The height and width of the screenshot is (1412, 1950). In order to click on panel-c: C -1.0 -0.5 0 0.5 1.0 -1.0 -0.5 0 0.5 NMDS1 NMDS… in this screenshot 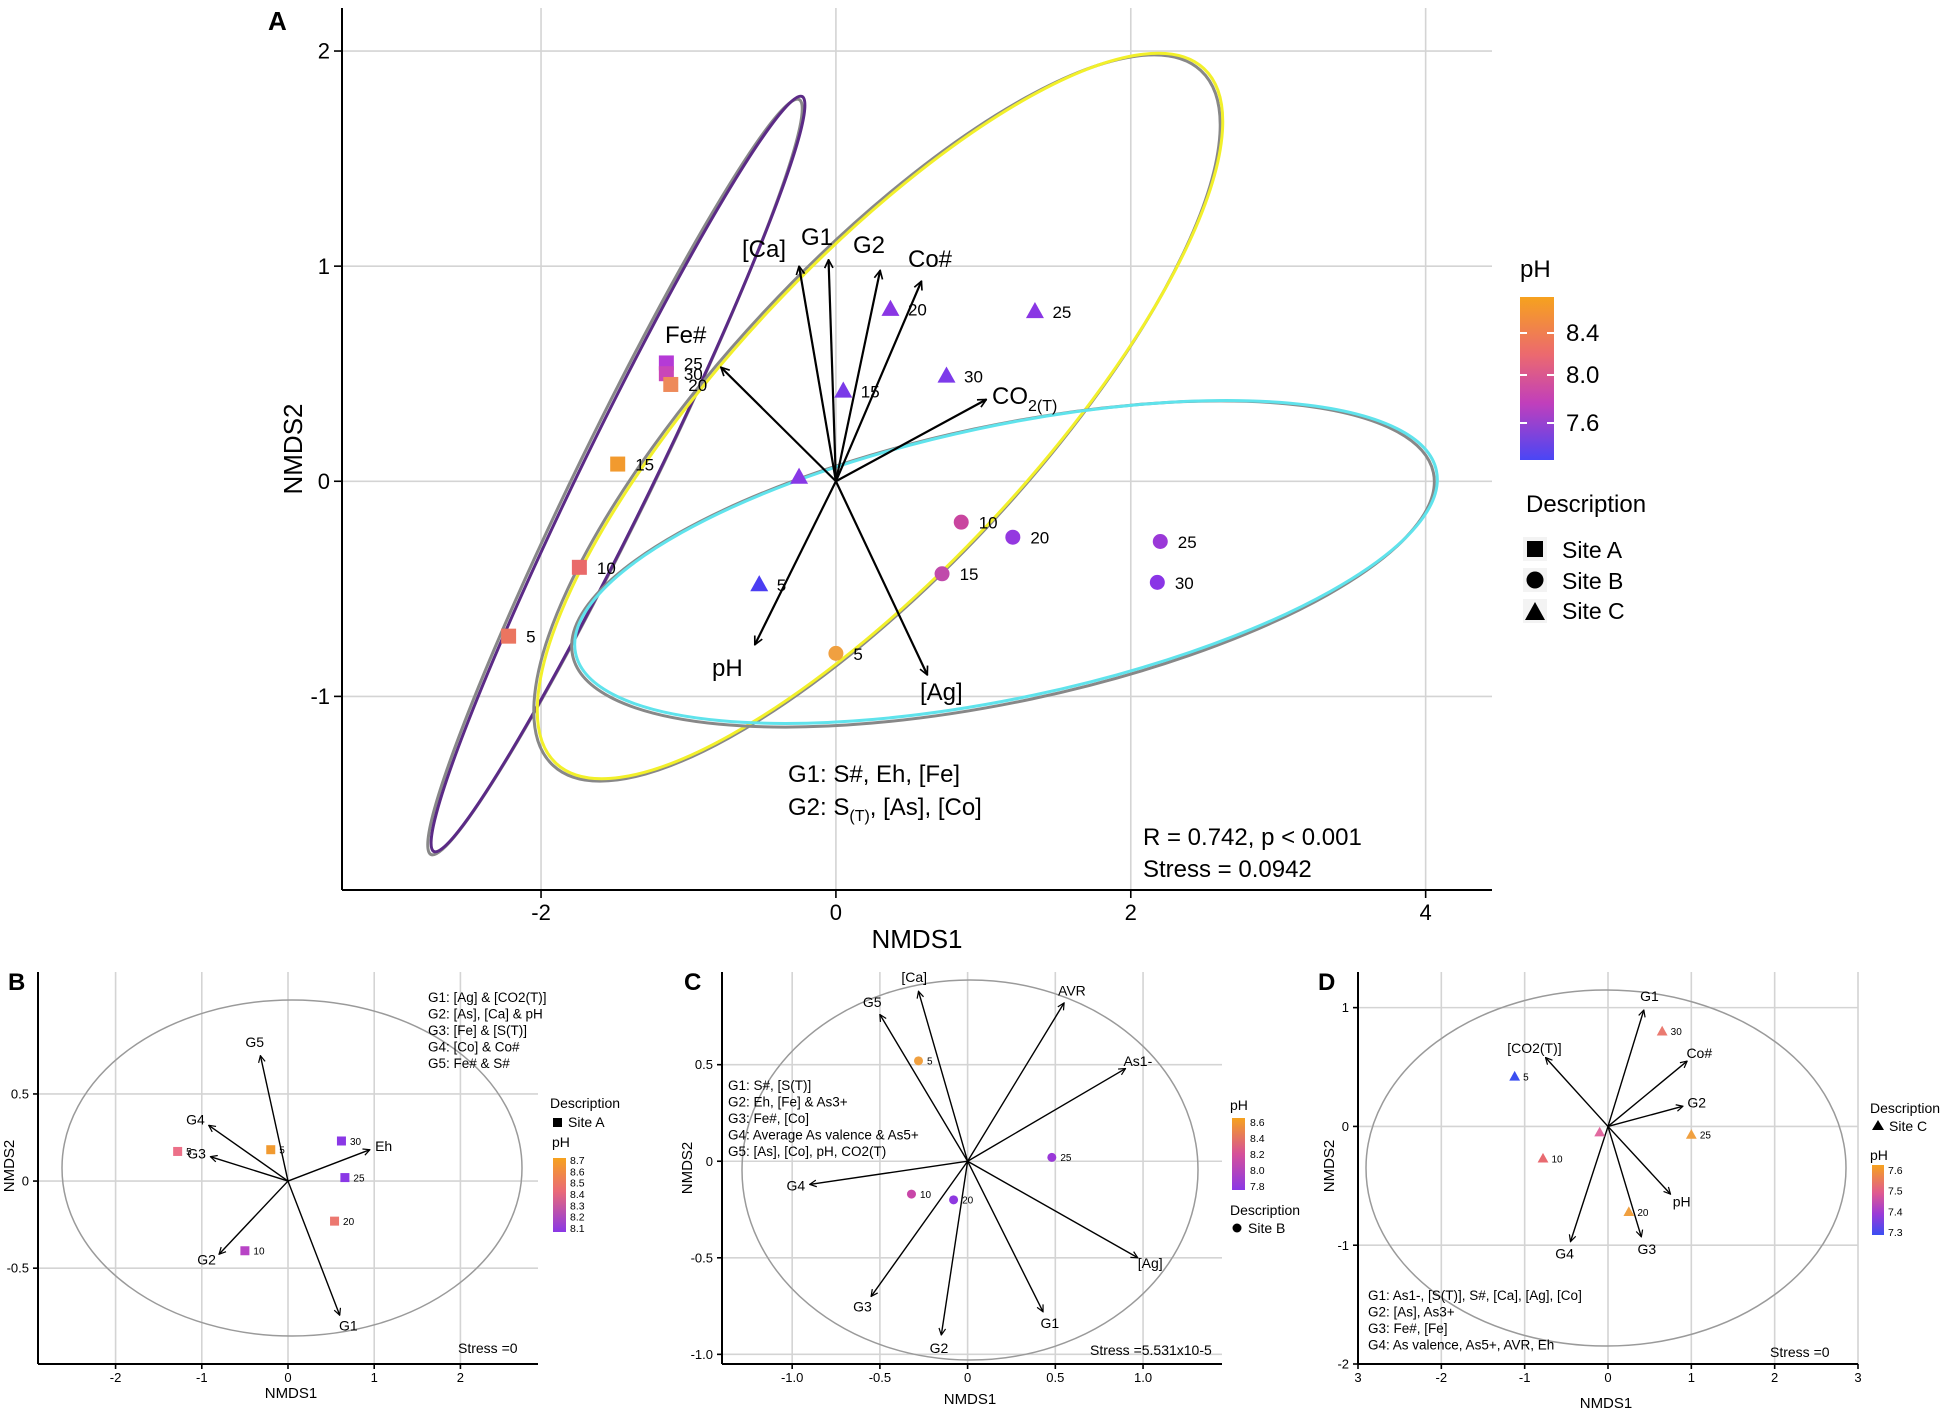, I will do `click(989, 1188)`.